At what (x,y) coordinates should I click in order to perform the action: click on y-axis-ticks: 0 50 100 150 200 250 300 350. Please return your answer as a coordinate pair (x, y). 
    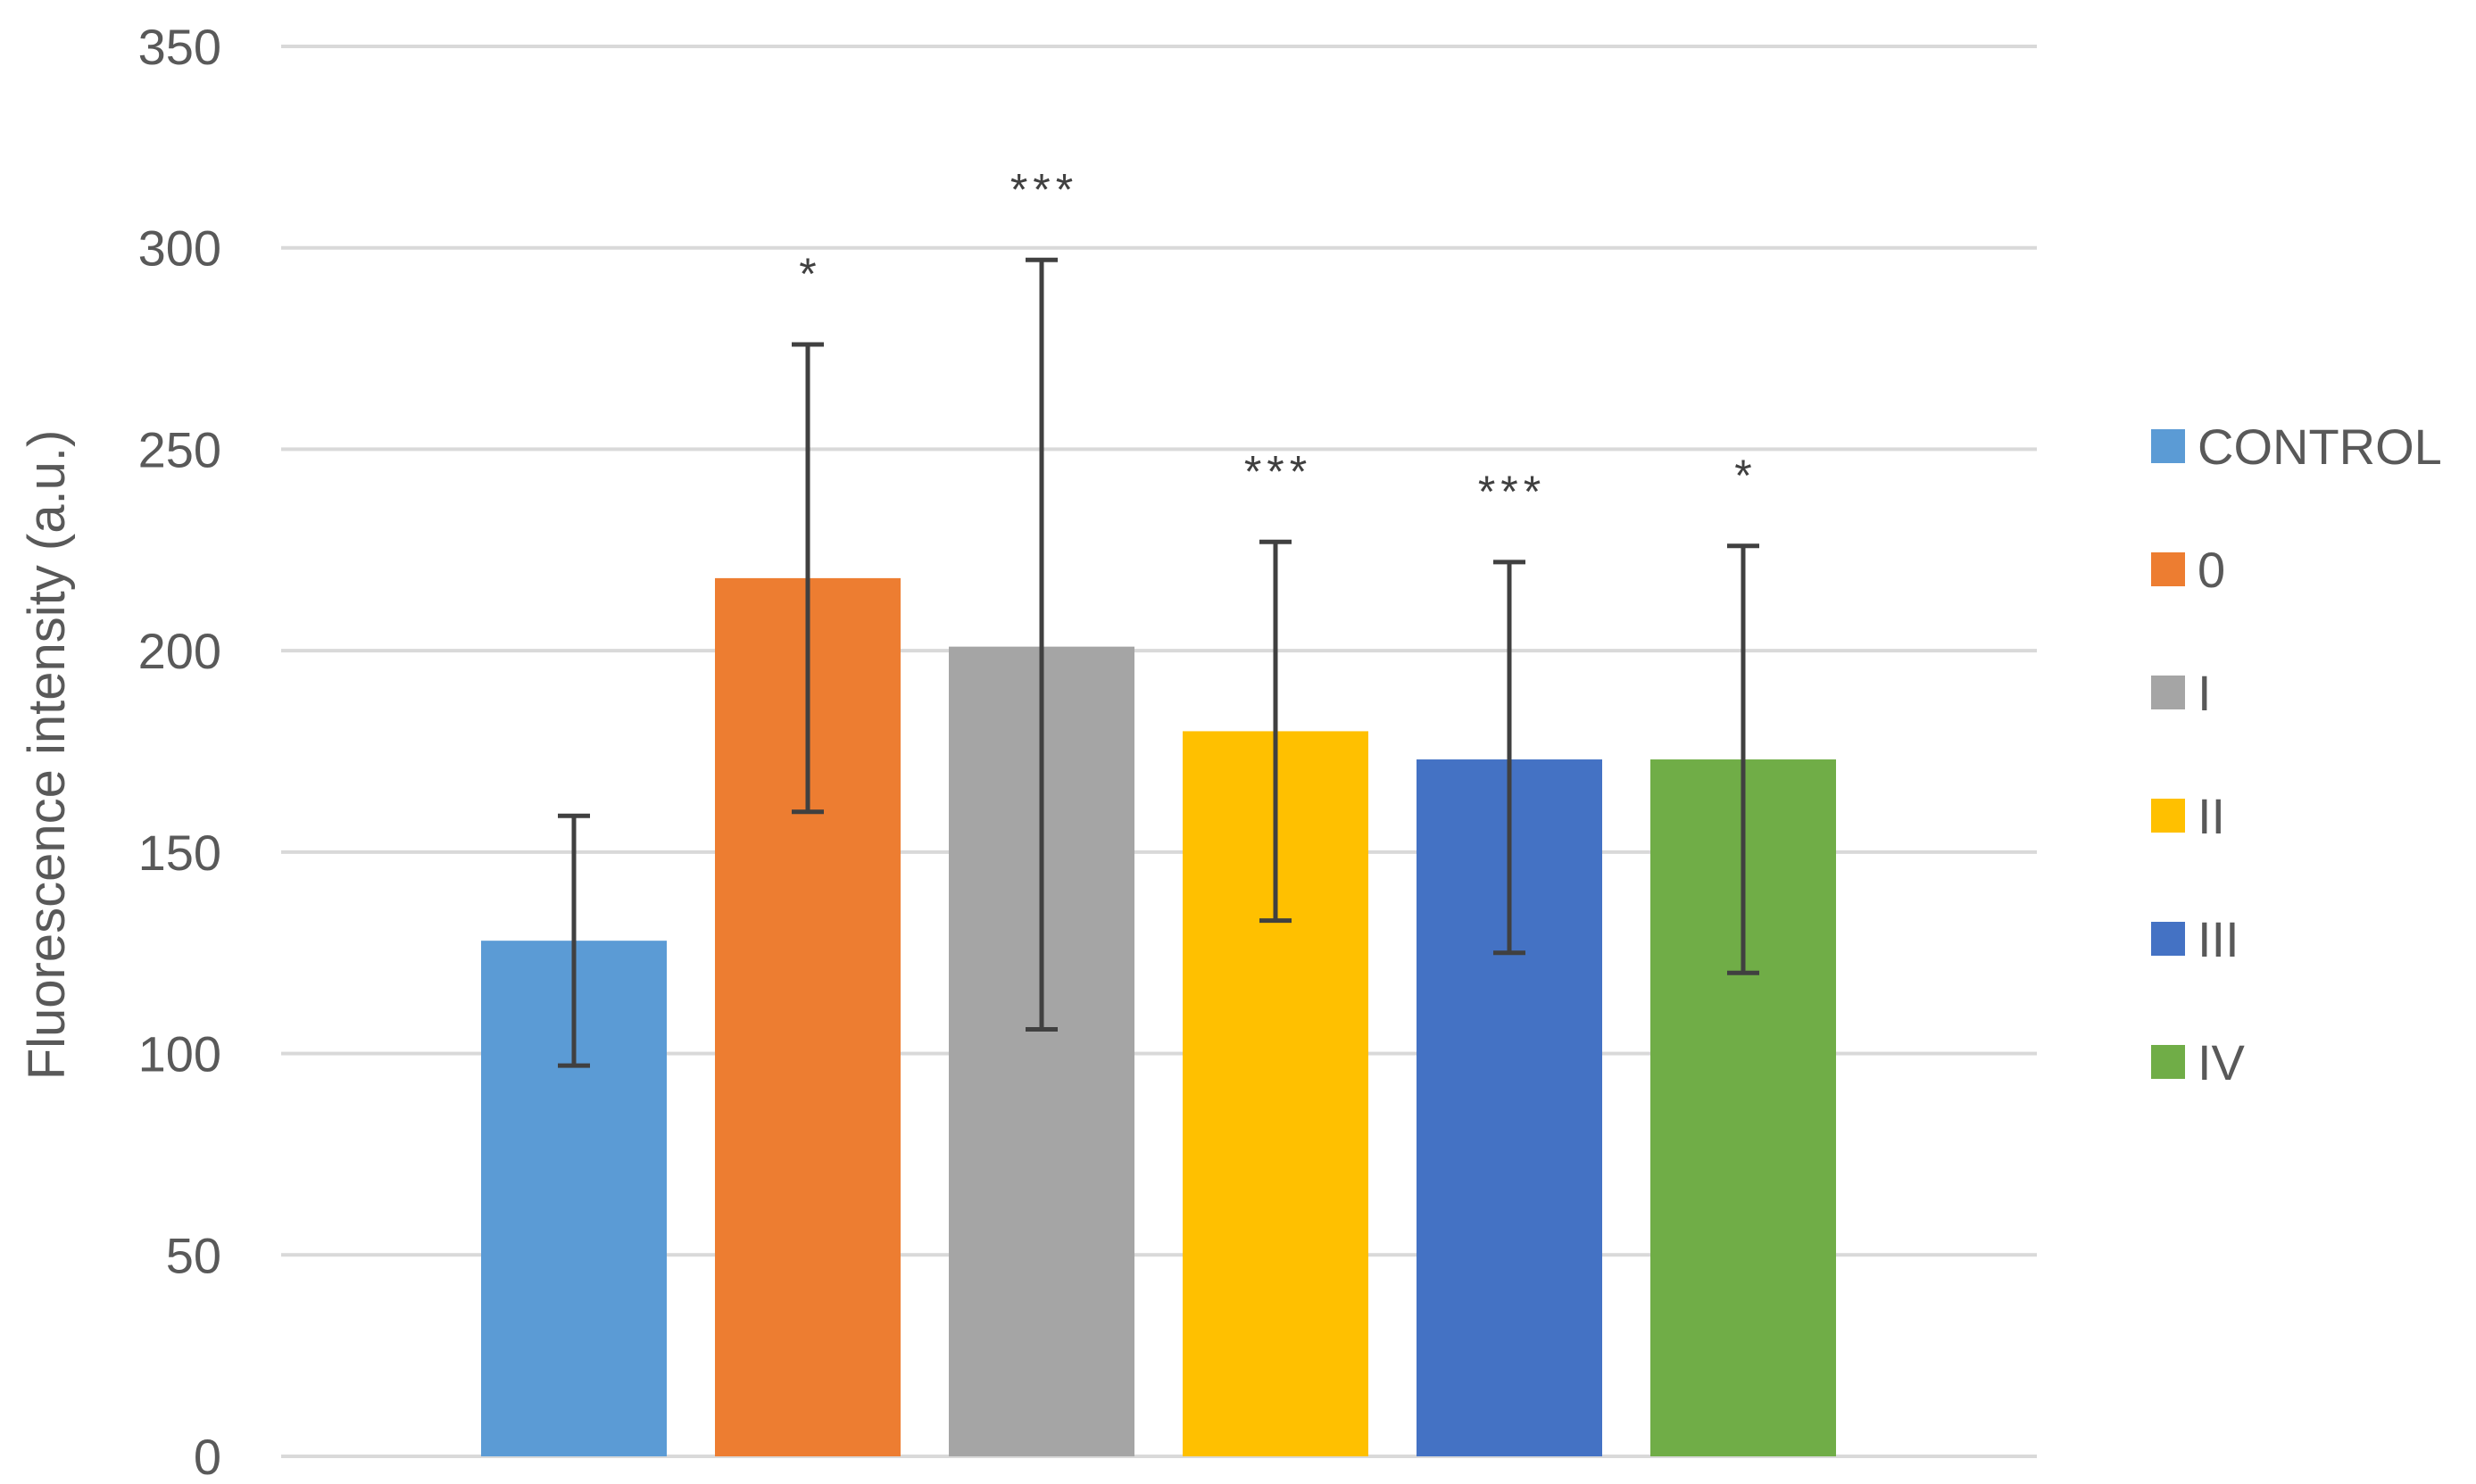
    Looking at the image, I should click on (179, 751).